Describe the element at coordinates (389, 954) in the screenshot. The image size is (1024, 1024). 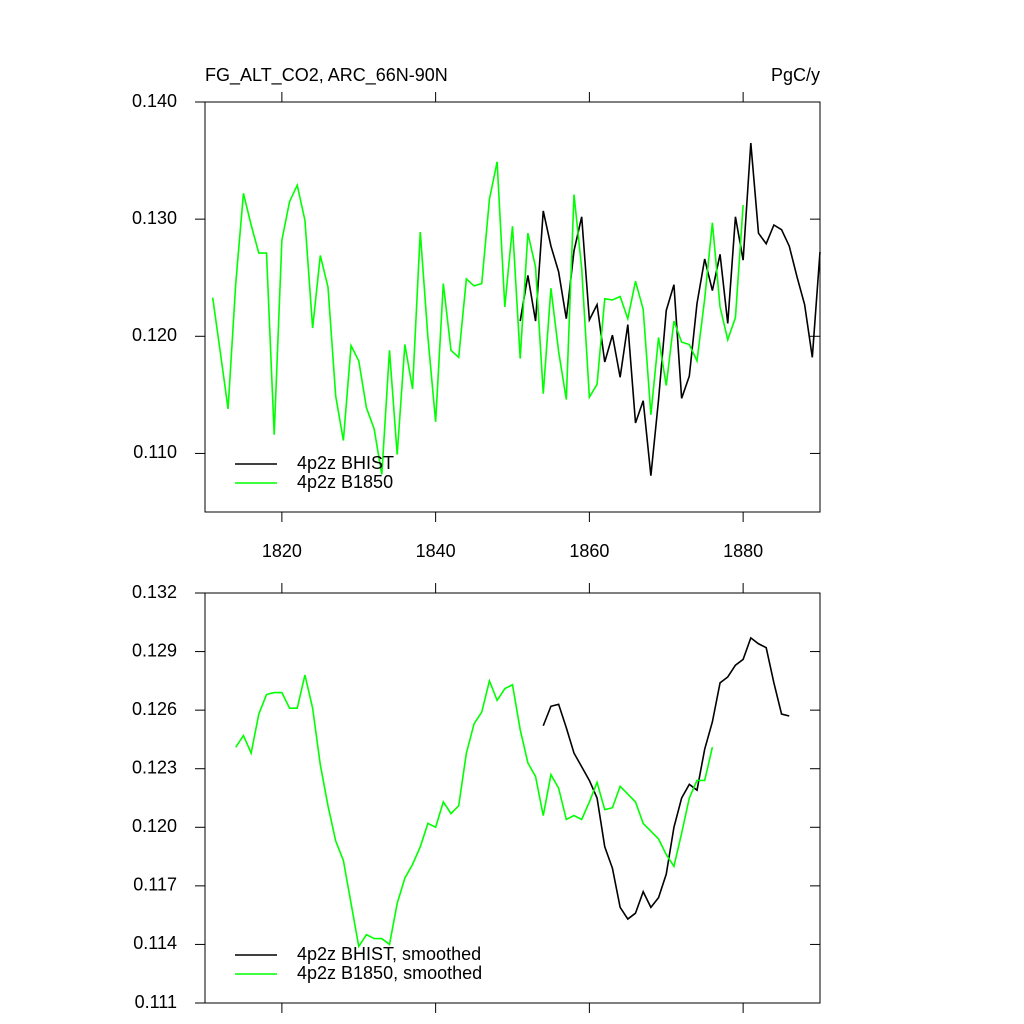
I see `legend-label: 4p2z BHIST, smoothed` at that location.